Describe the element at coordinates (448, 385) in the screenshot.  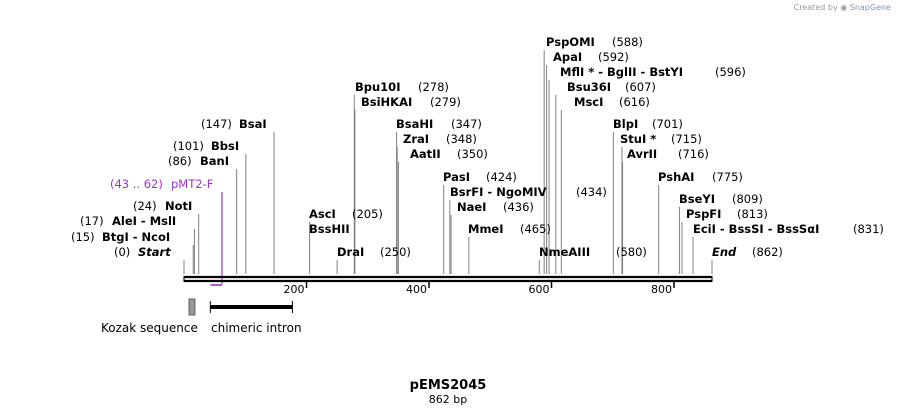
I see `plasmid-name: pEMS2045` at that location.